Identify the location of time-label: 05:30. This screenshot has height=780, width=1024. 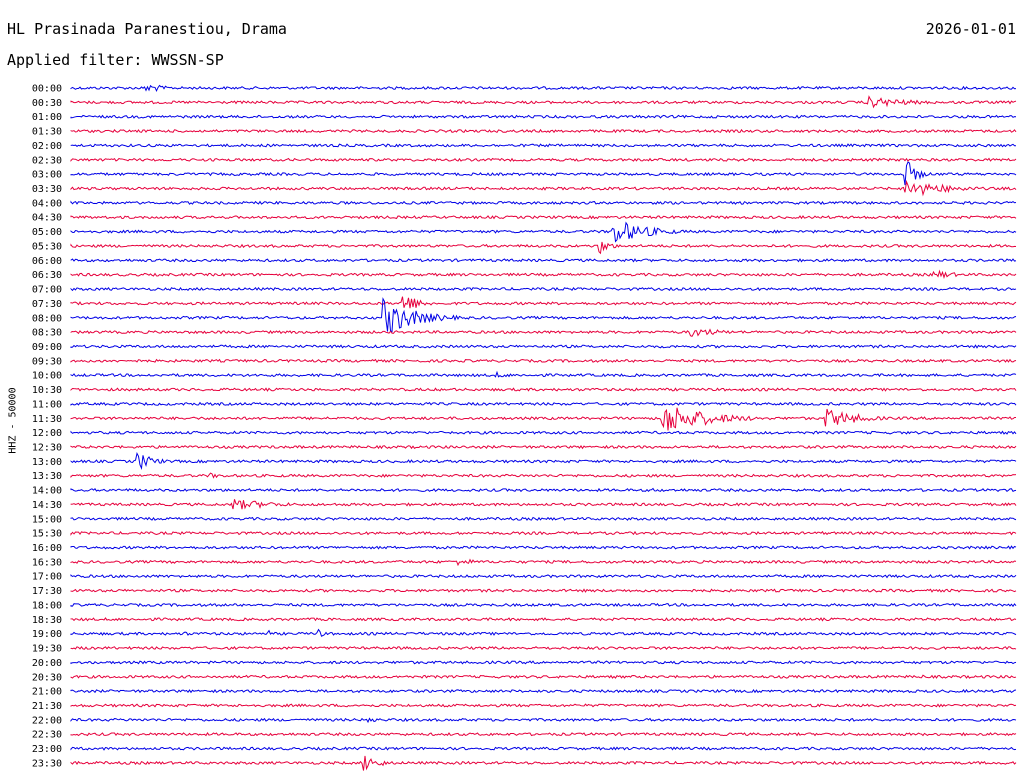
(47, 246).